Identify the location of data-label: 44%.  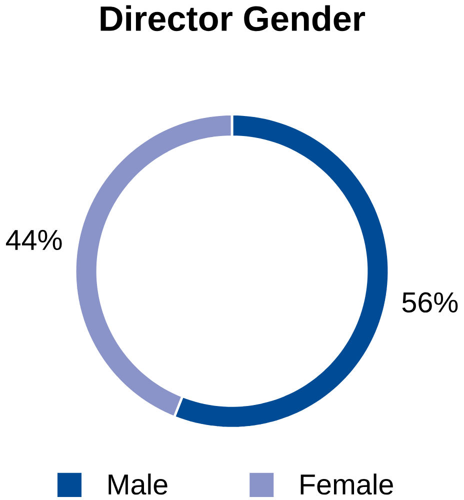
(34, 240).